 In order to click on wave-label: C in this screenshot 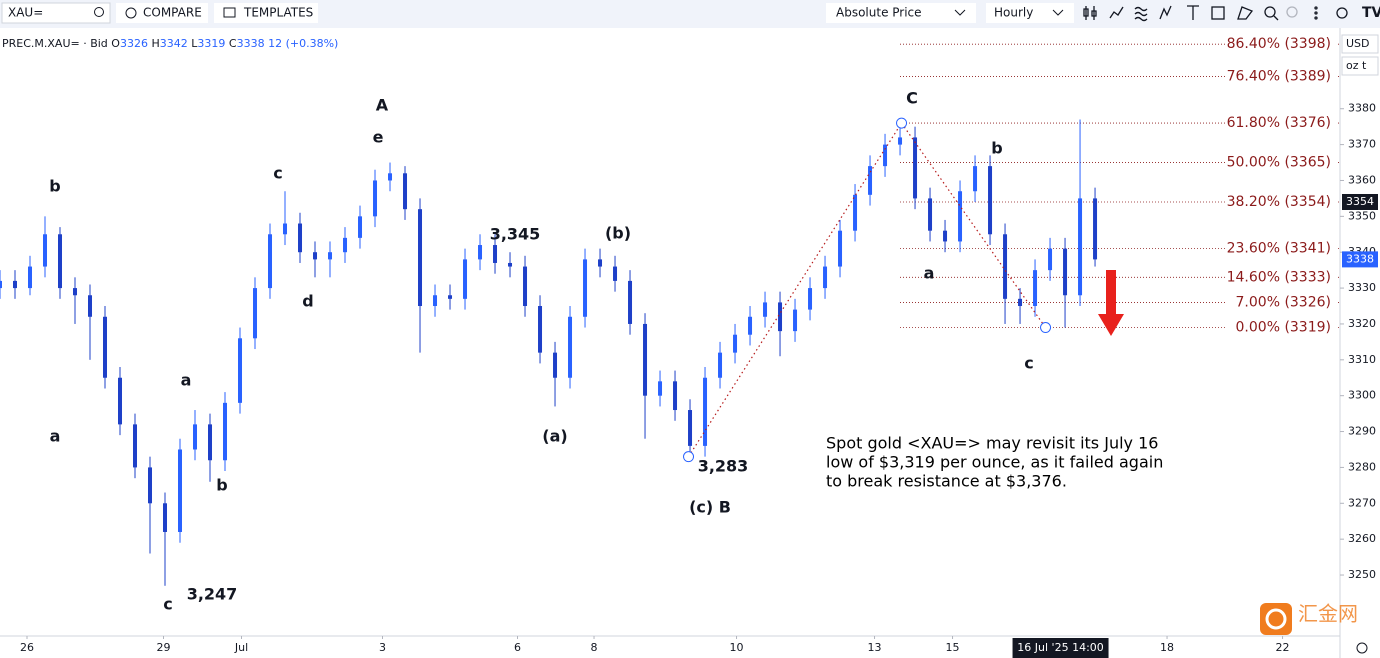, I will do `click(912, 98)`.